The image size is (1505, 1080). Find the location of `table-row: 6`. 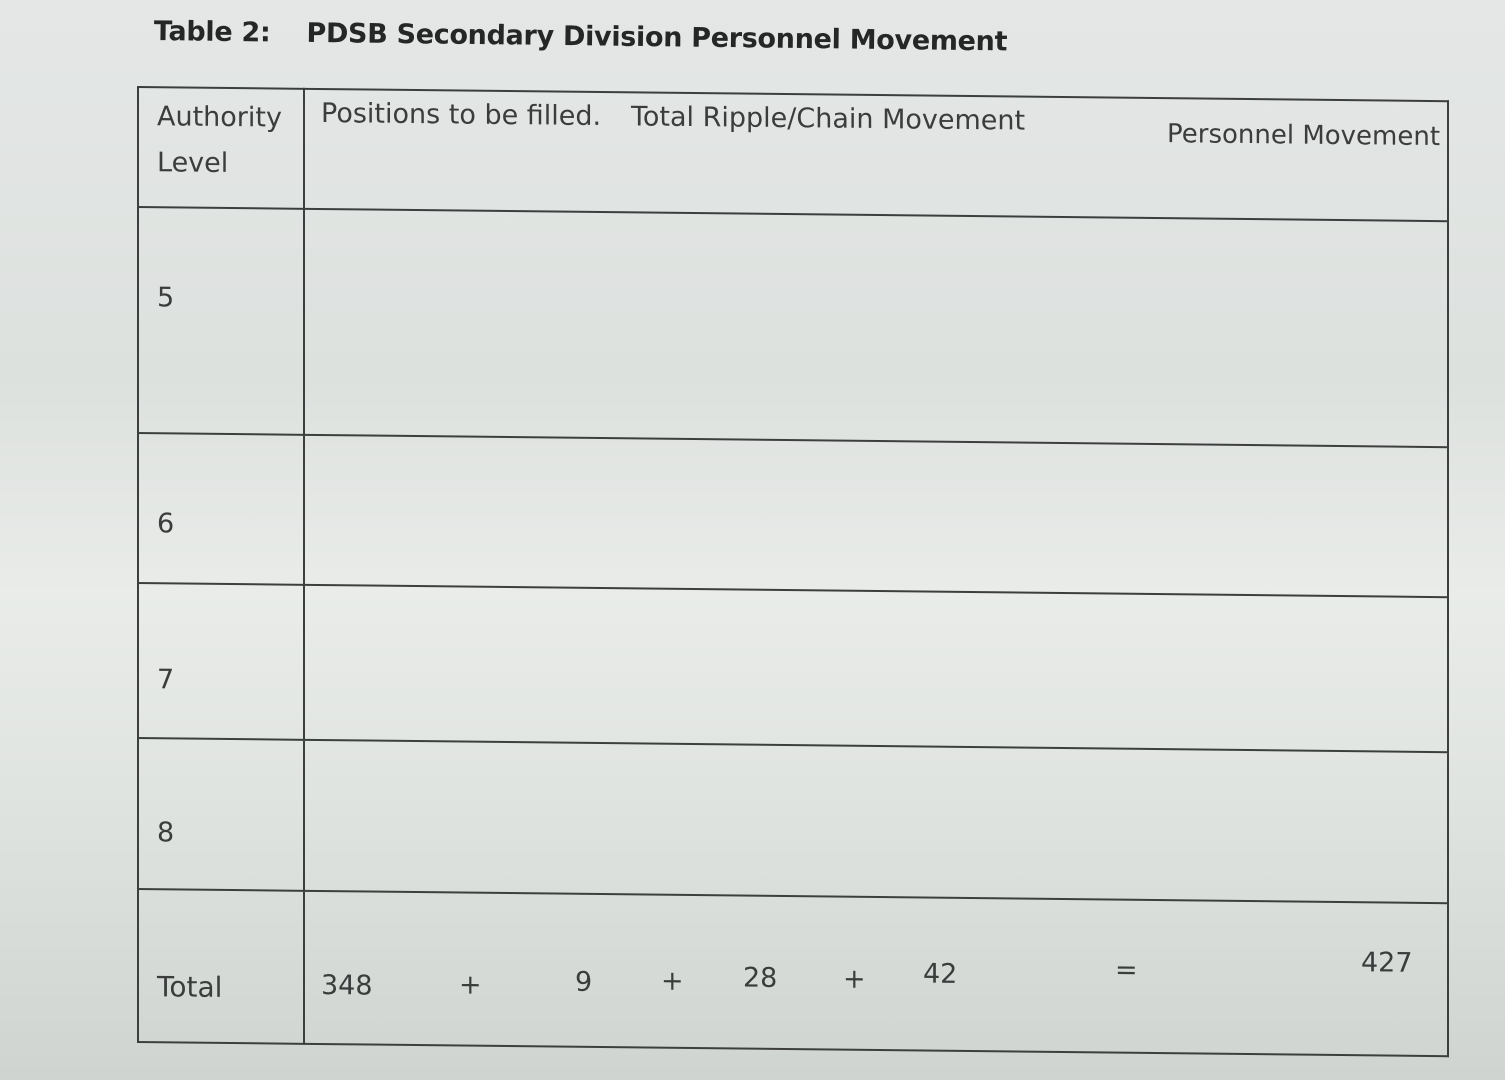

table-row: 6 is located at coordinates (793, 515).